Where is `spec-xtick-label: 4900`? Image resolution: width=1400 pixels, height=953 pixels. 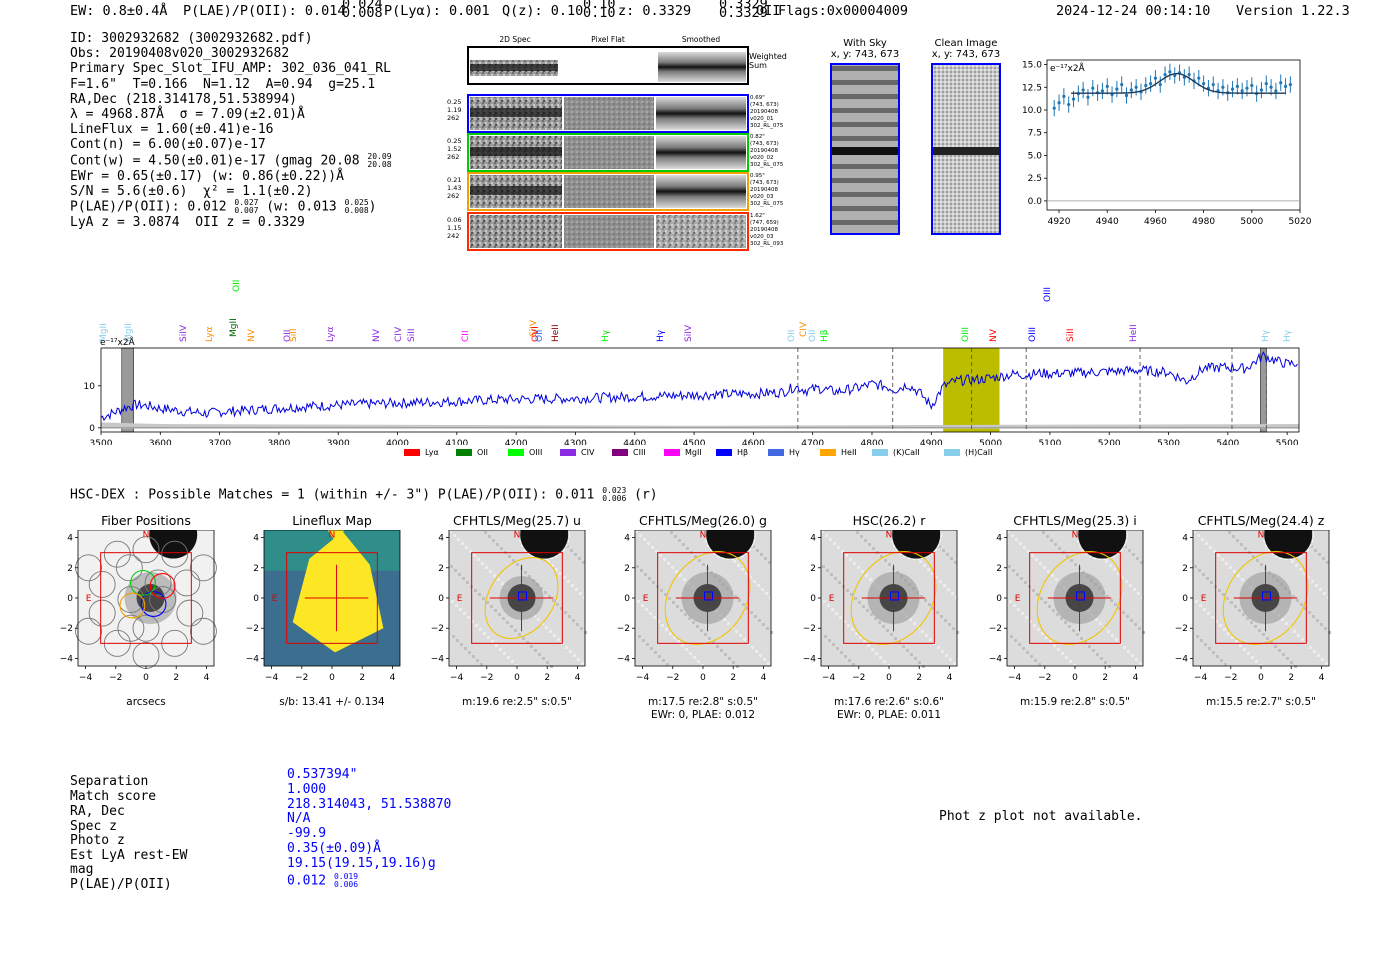 spec-xtick-label: 4900 is located at coordinates (931, 442).